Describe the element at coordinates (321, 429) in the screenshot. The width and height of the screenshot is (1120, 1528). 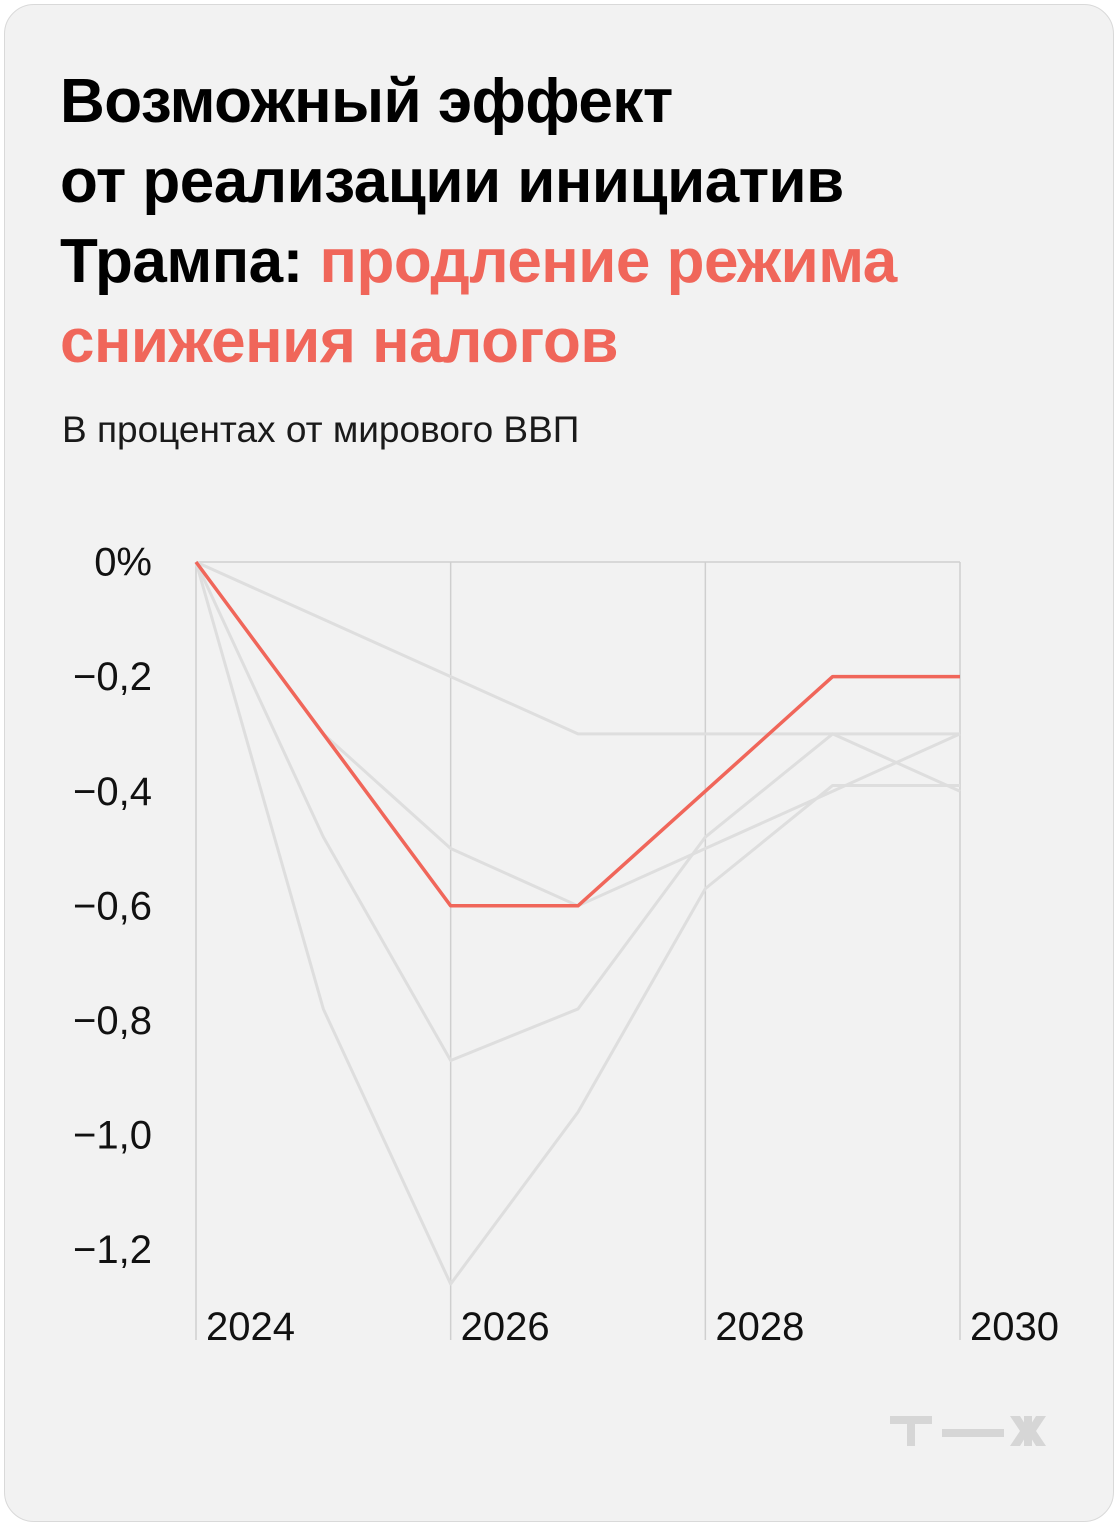
I see `chart-subtitle: В процентах от мирового ВВП` at that location.